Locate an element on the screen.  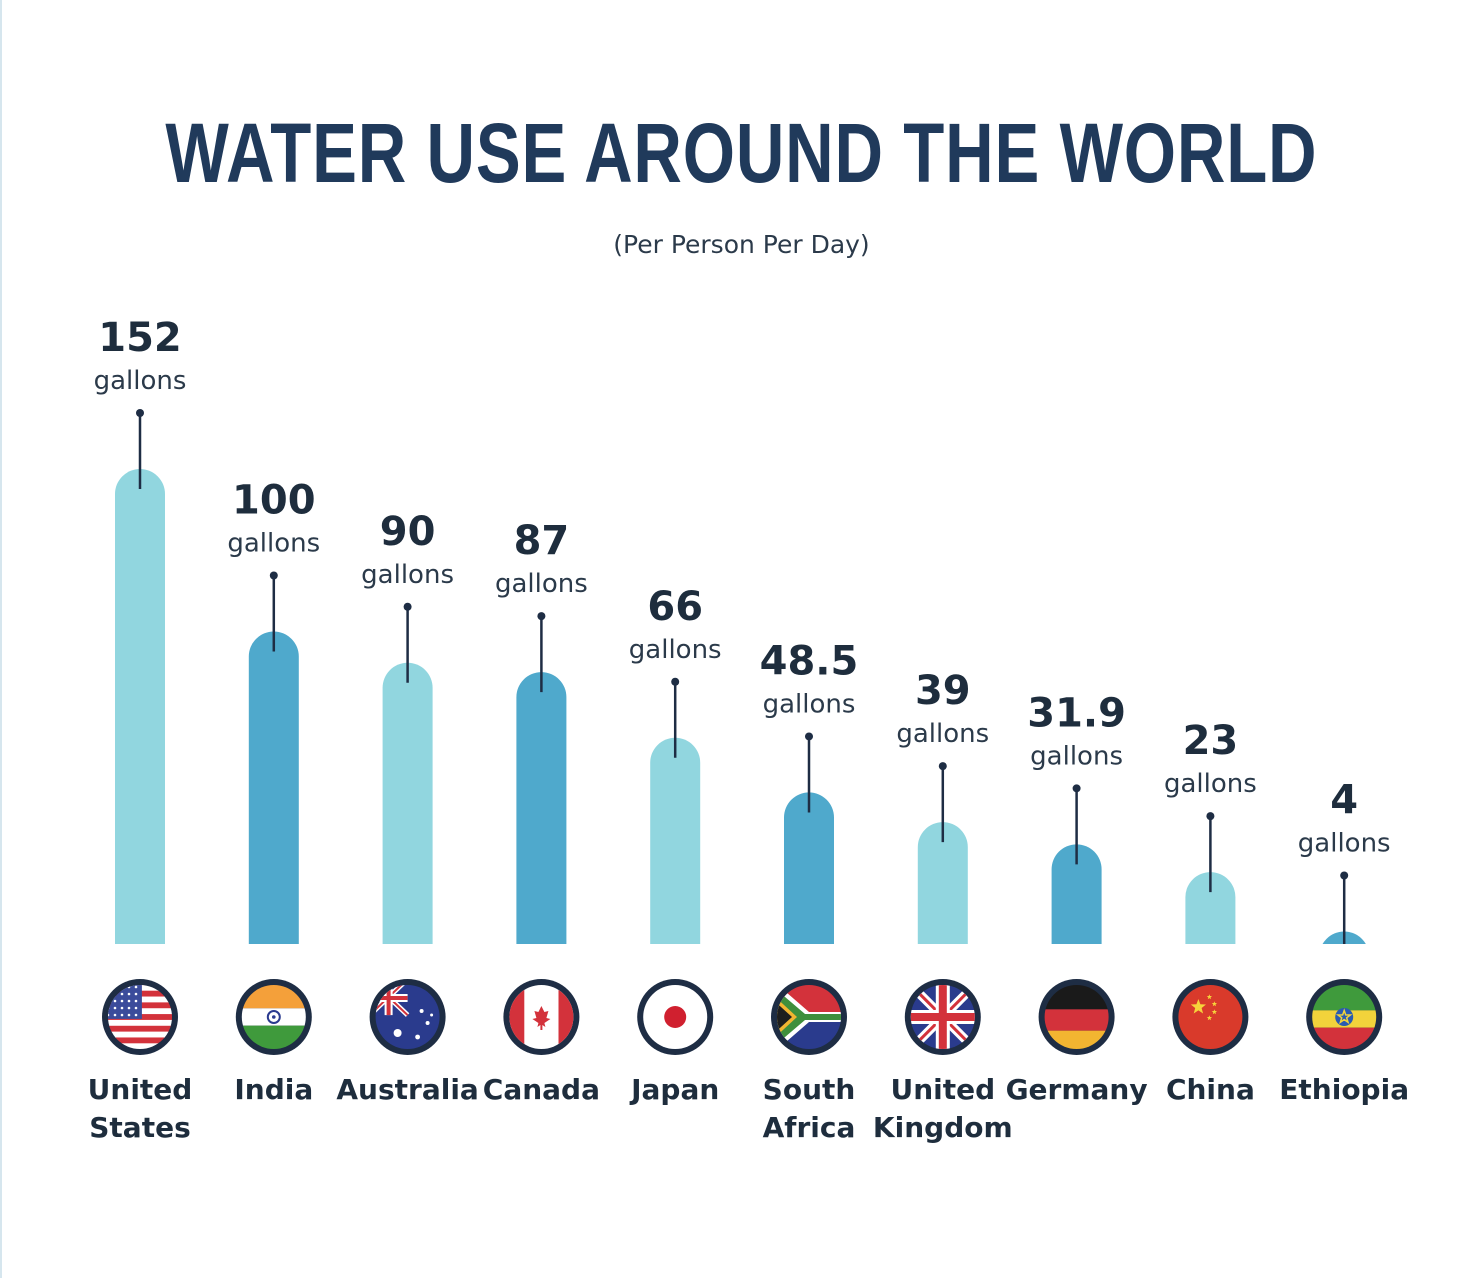
uk-flag-icon is located at coordinates (942, 1017).